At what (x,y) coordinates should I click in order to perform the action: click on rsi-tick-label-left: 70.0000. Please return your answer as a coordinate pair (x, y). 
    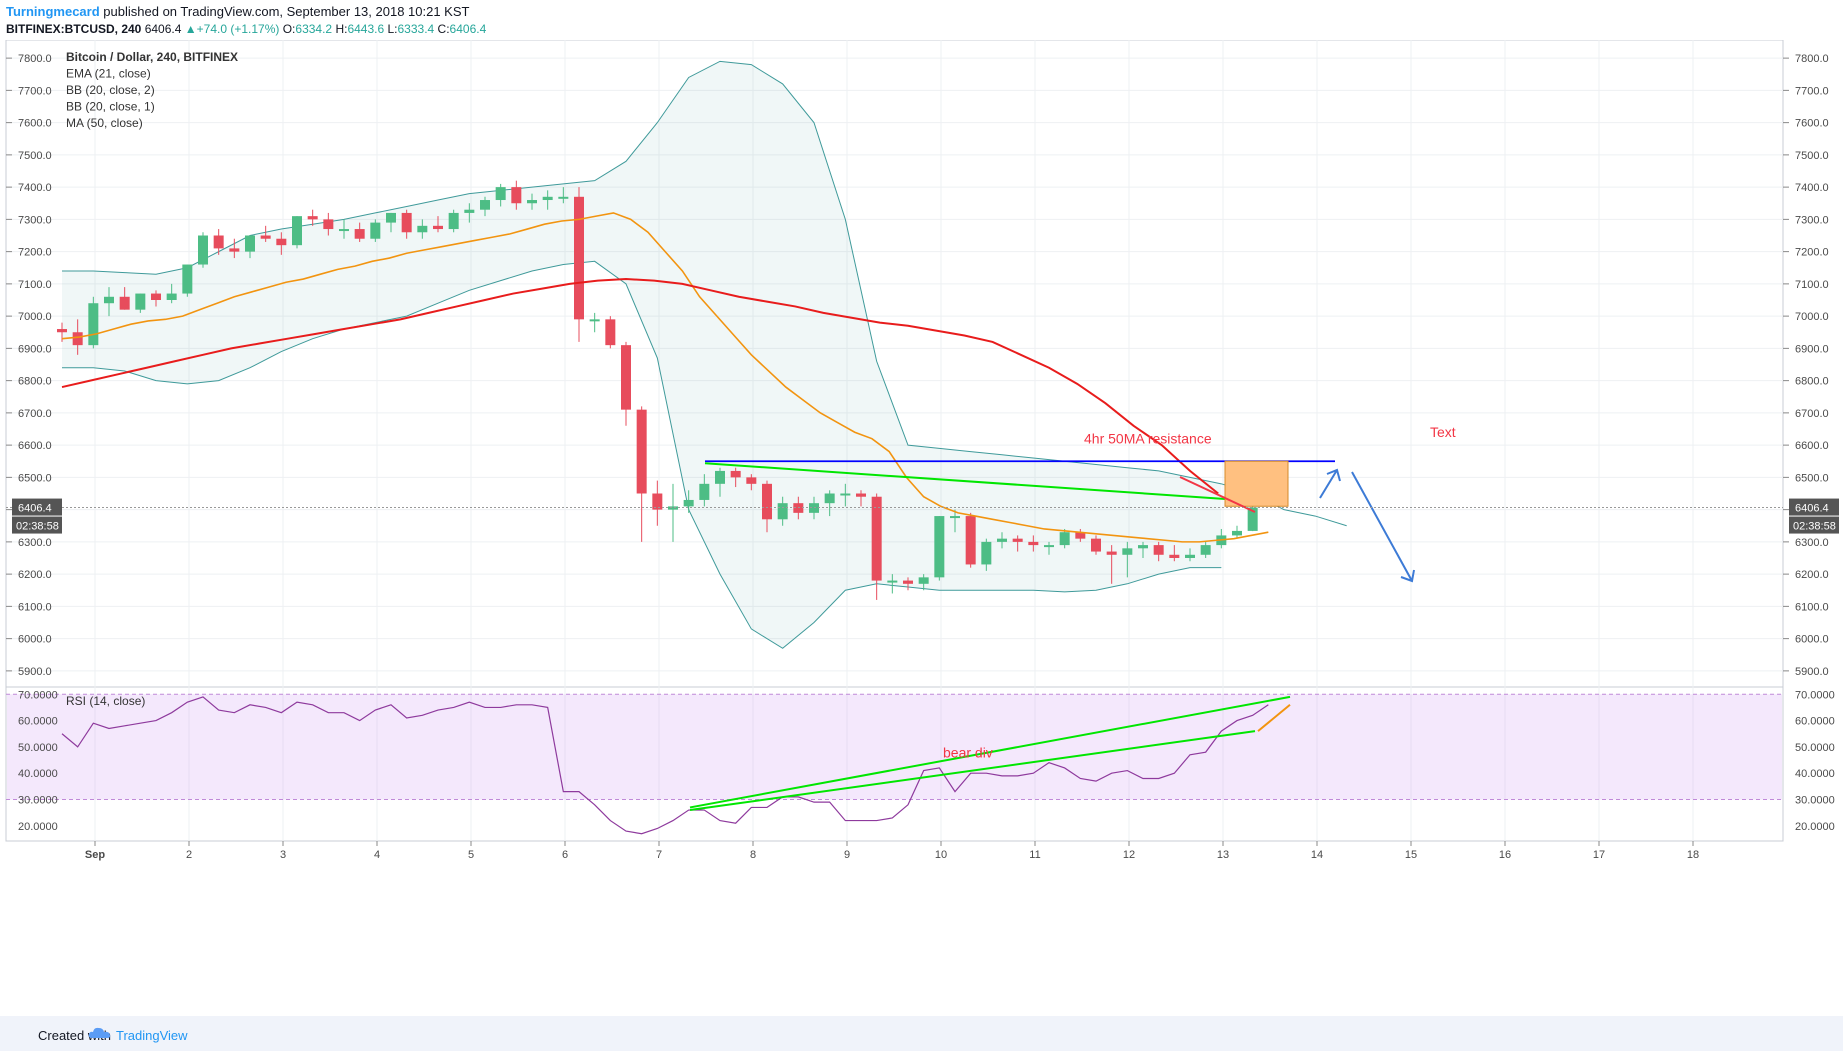
    Looking at the image, I should click on (38, 695).